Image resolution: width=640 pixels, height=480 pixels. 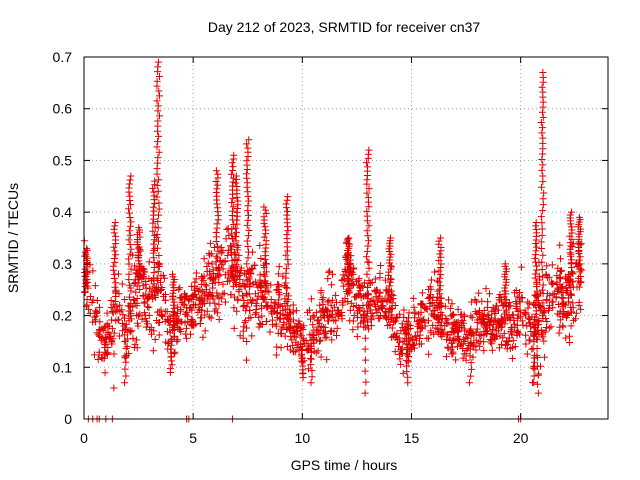 What do you see at coordinates (63, 57) in the screenshot?
I see `y-tick-label: 0.7` at bounding box center [63, 57].